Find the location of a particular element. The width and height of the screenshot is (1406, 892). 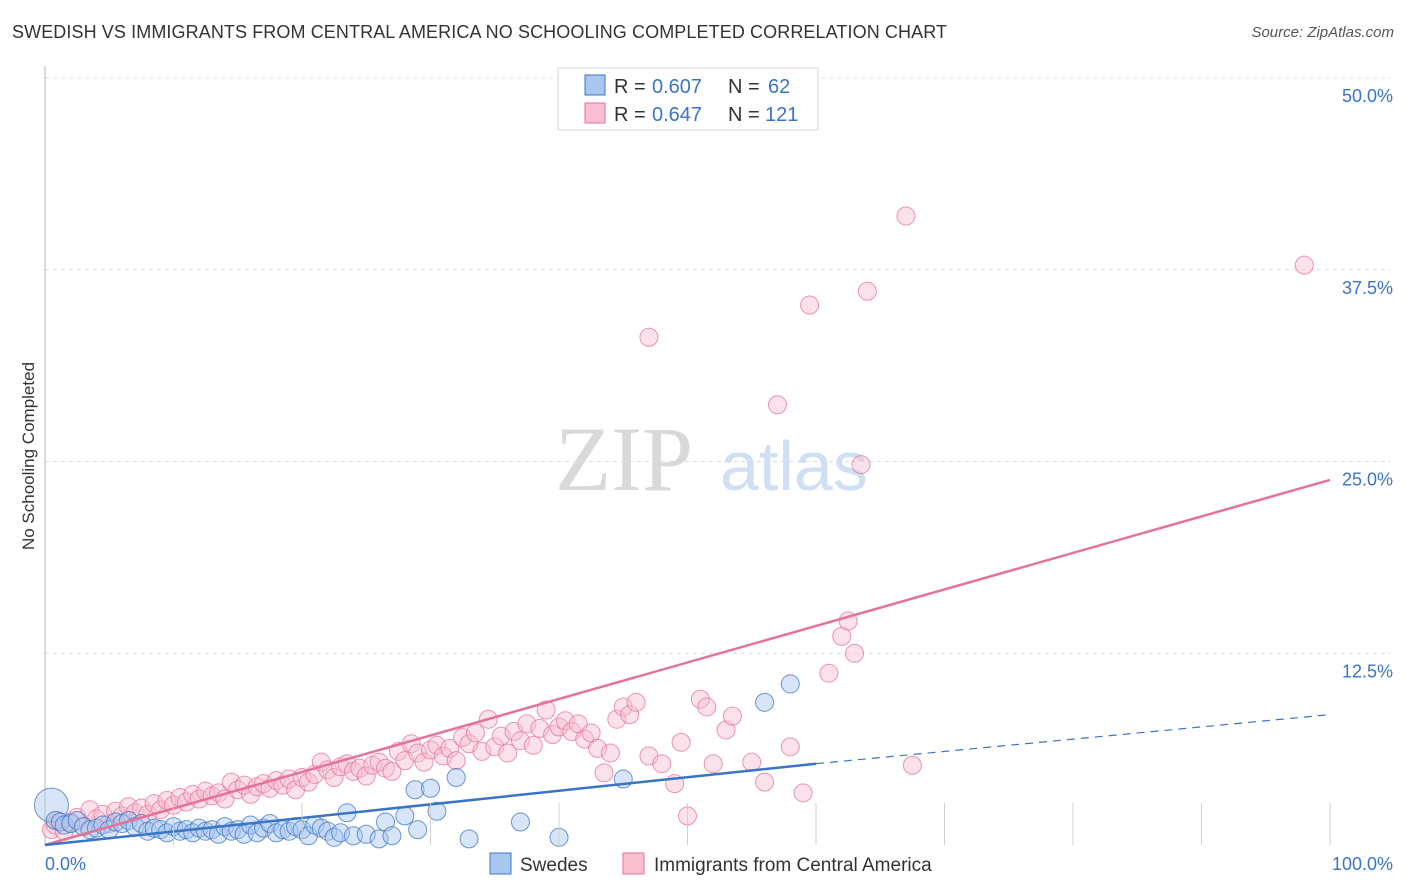

series-legend: Swedes Immigrants from Central America is located at coordinates (710, 864).